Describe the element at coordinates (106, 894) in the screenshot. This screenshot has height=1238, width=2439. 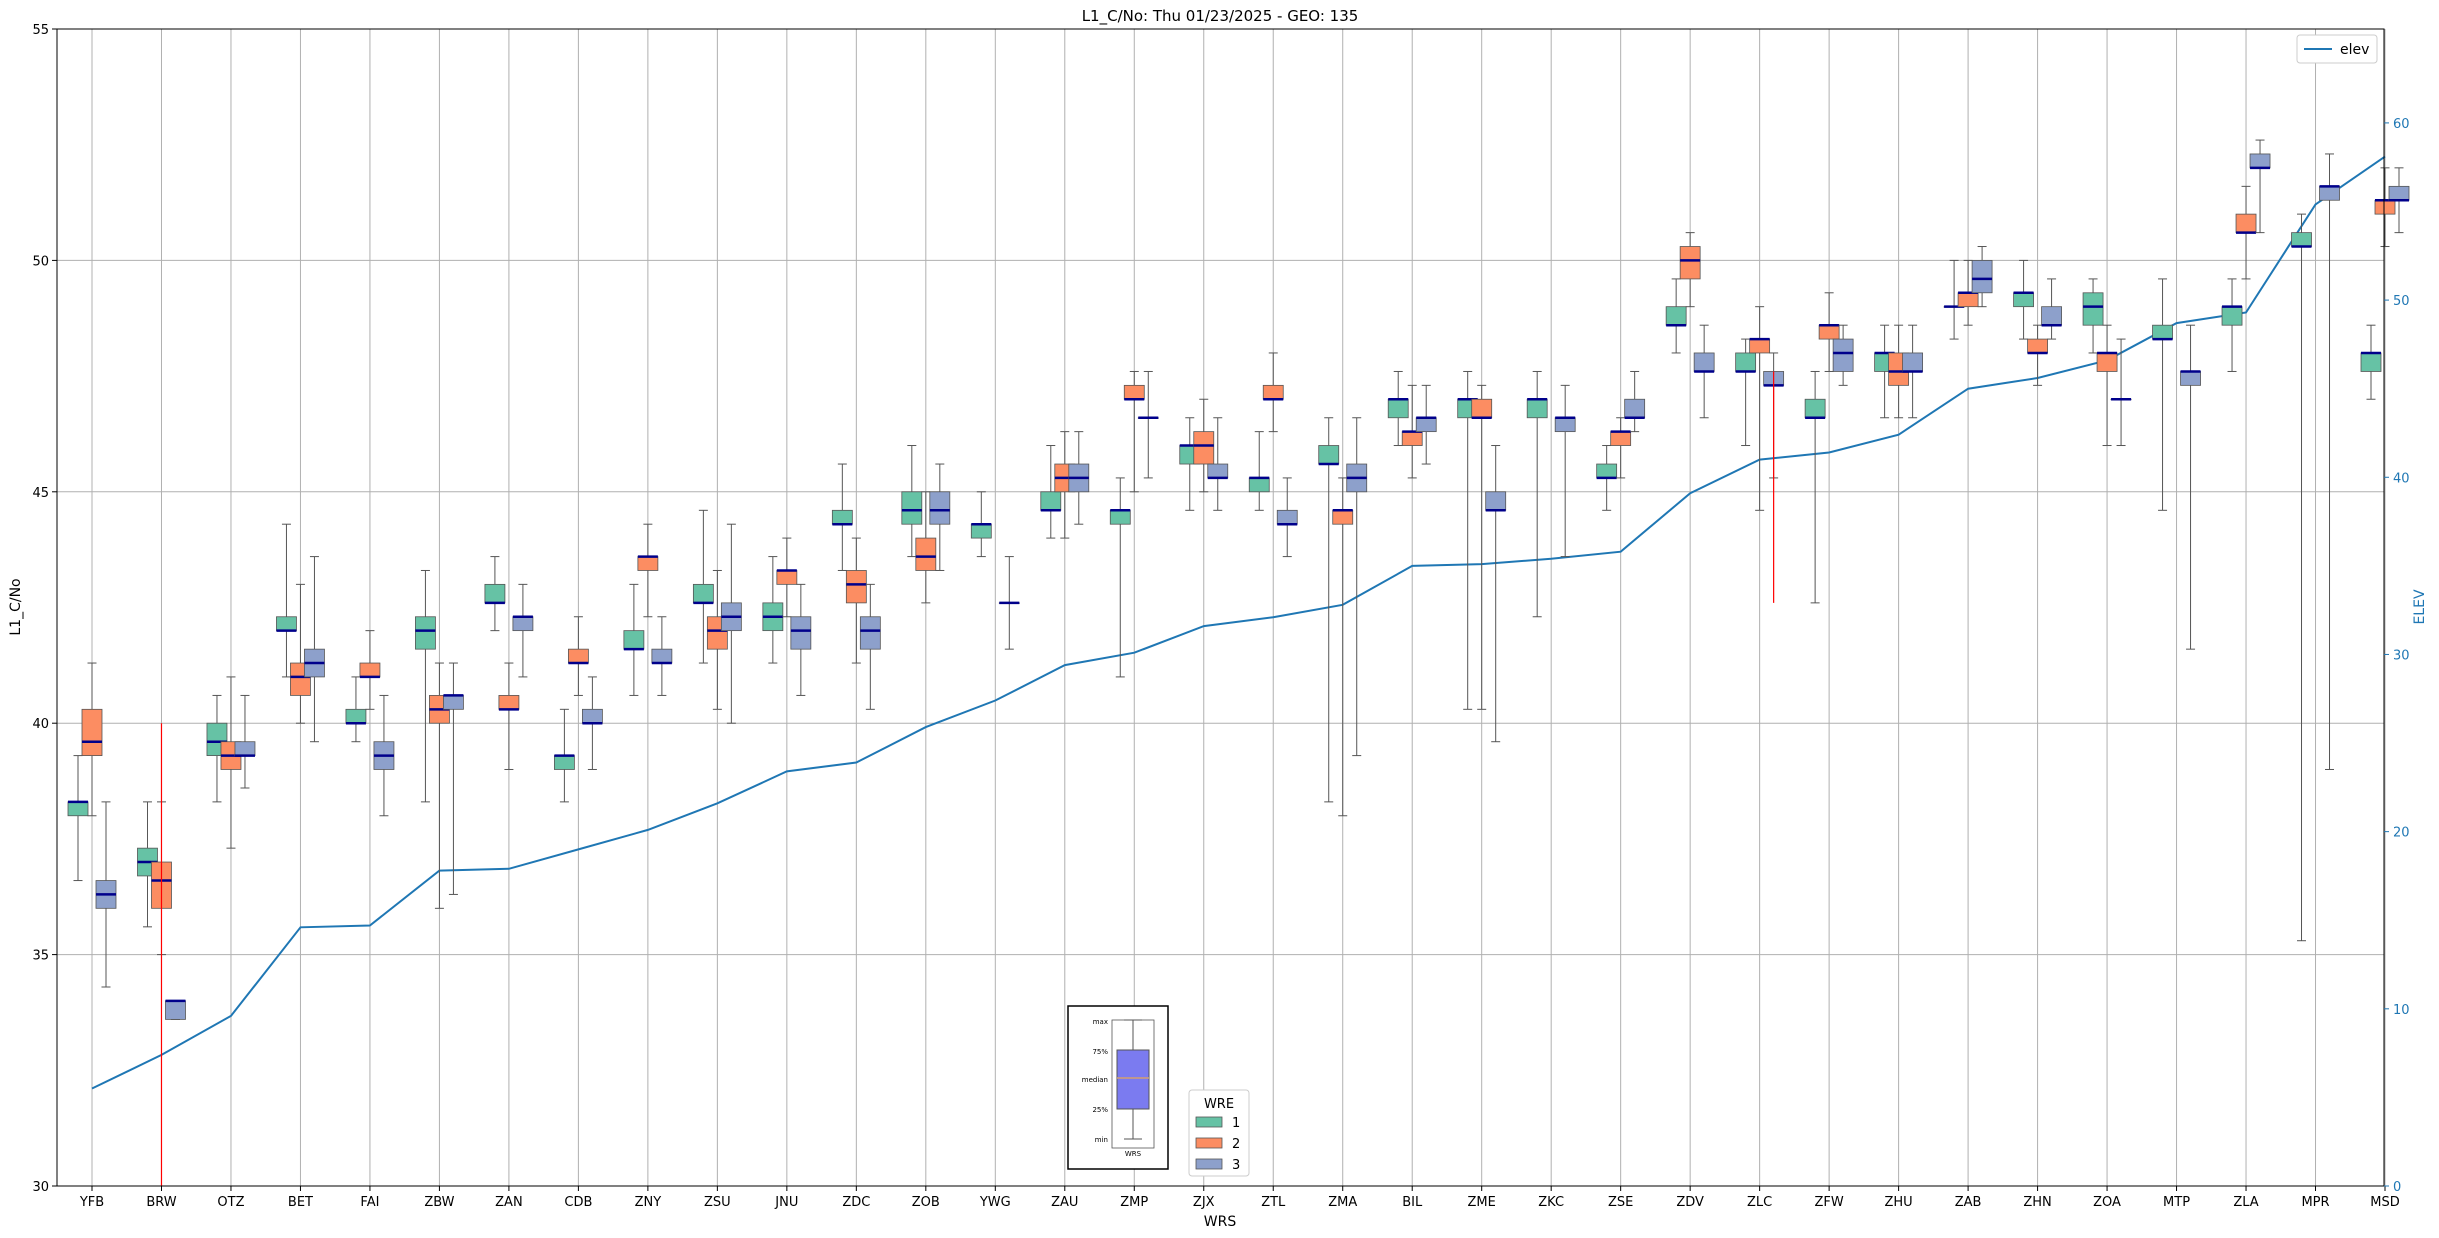
I see `box-wre3-yfb` at that location.